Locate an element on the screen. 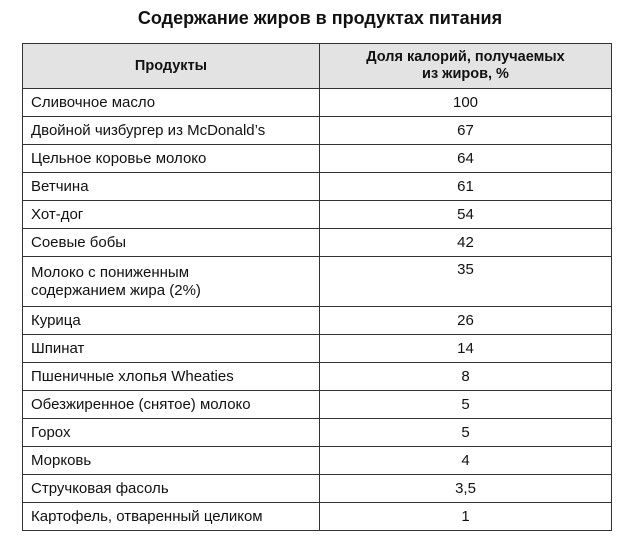  product-cell: Пшеничные хлопья Wheaties is located at coordinates (171, 376).